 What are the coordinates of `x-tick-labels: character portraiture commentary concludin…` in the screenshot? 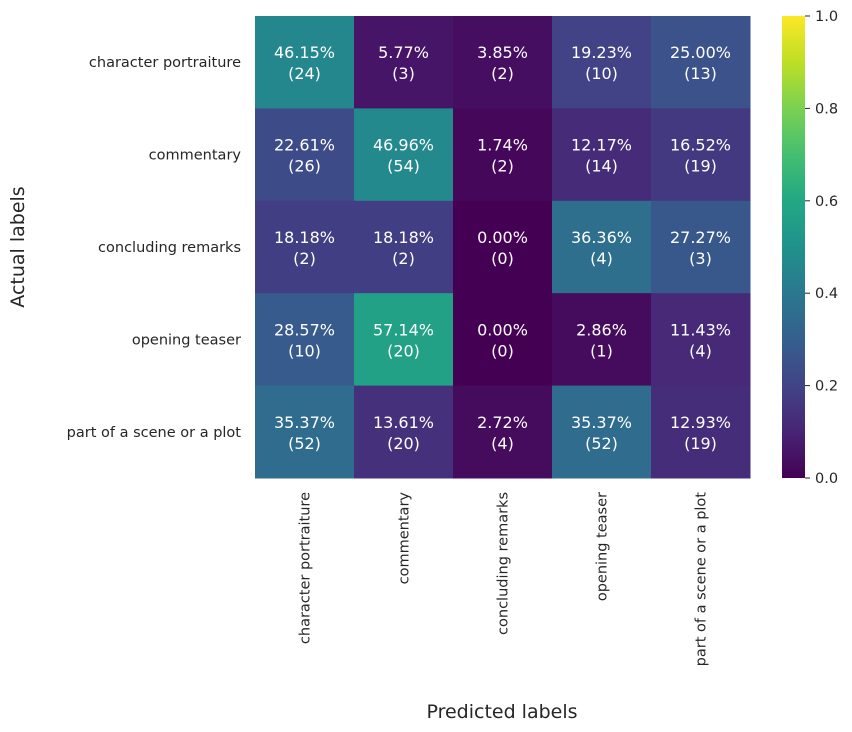 It's located at (504, 579).